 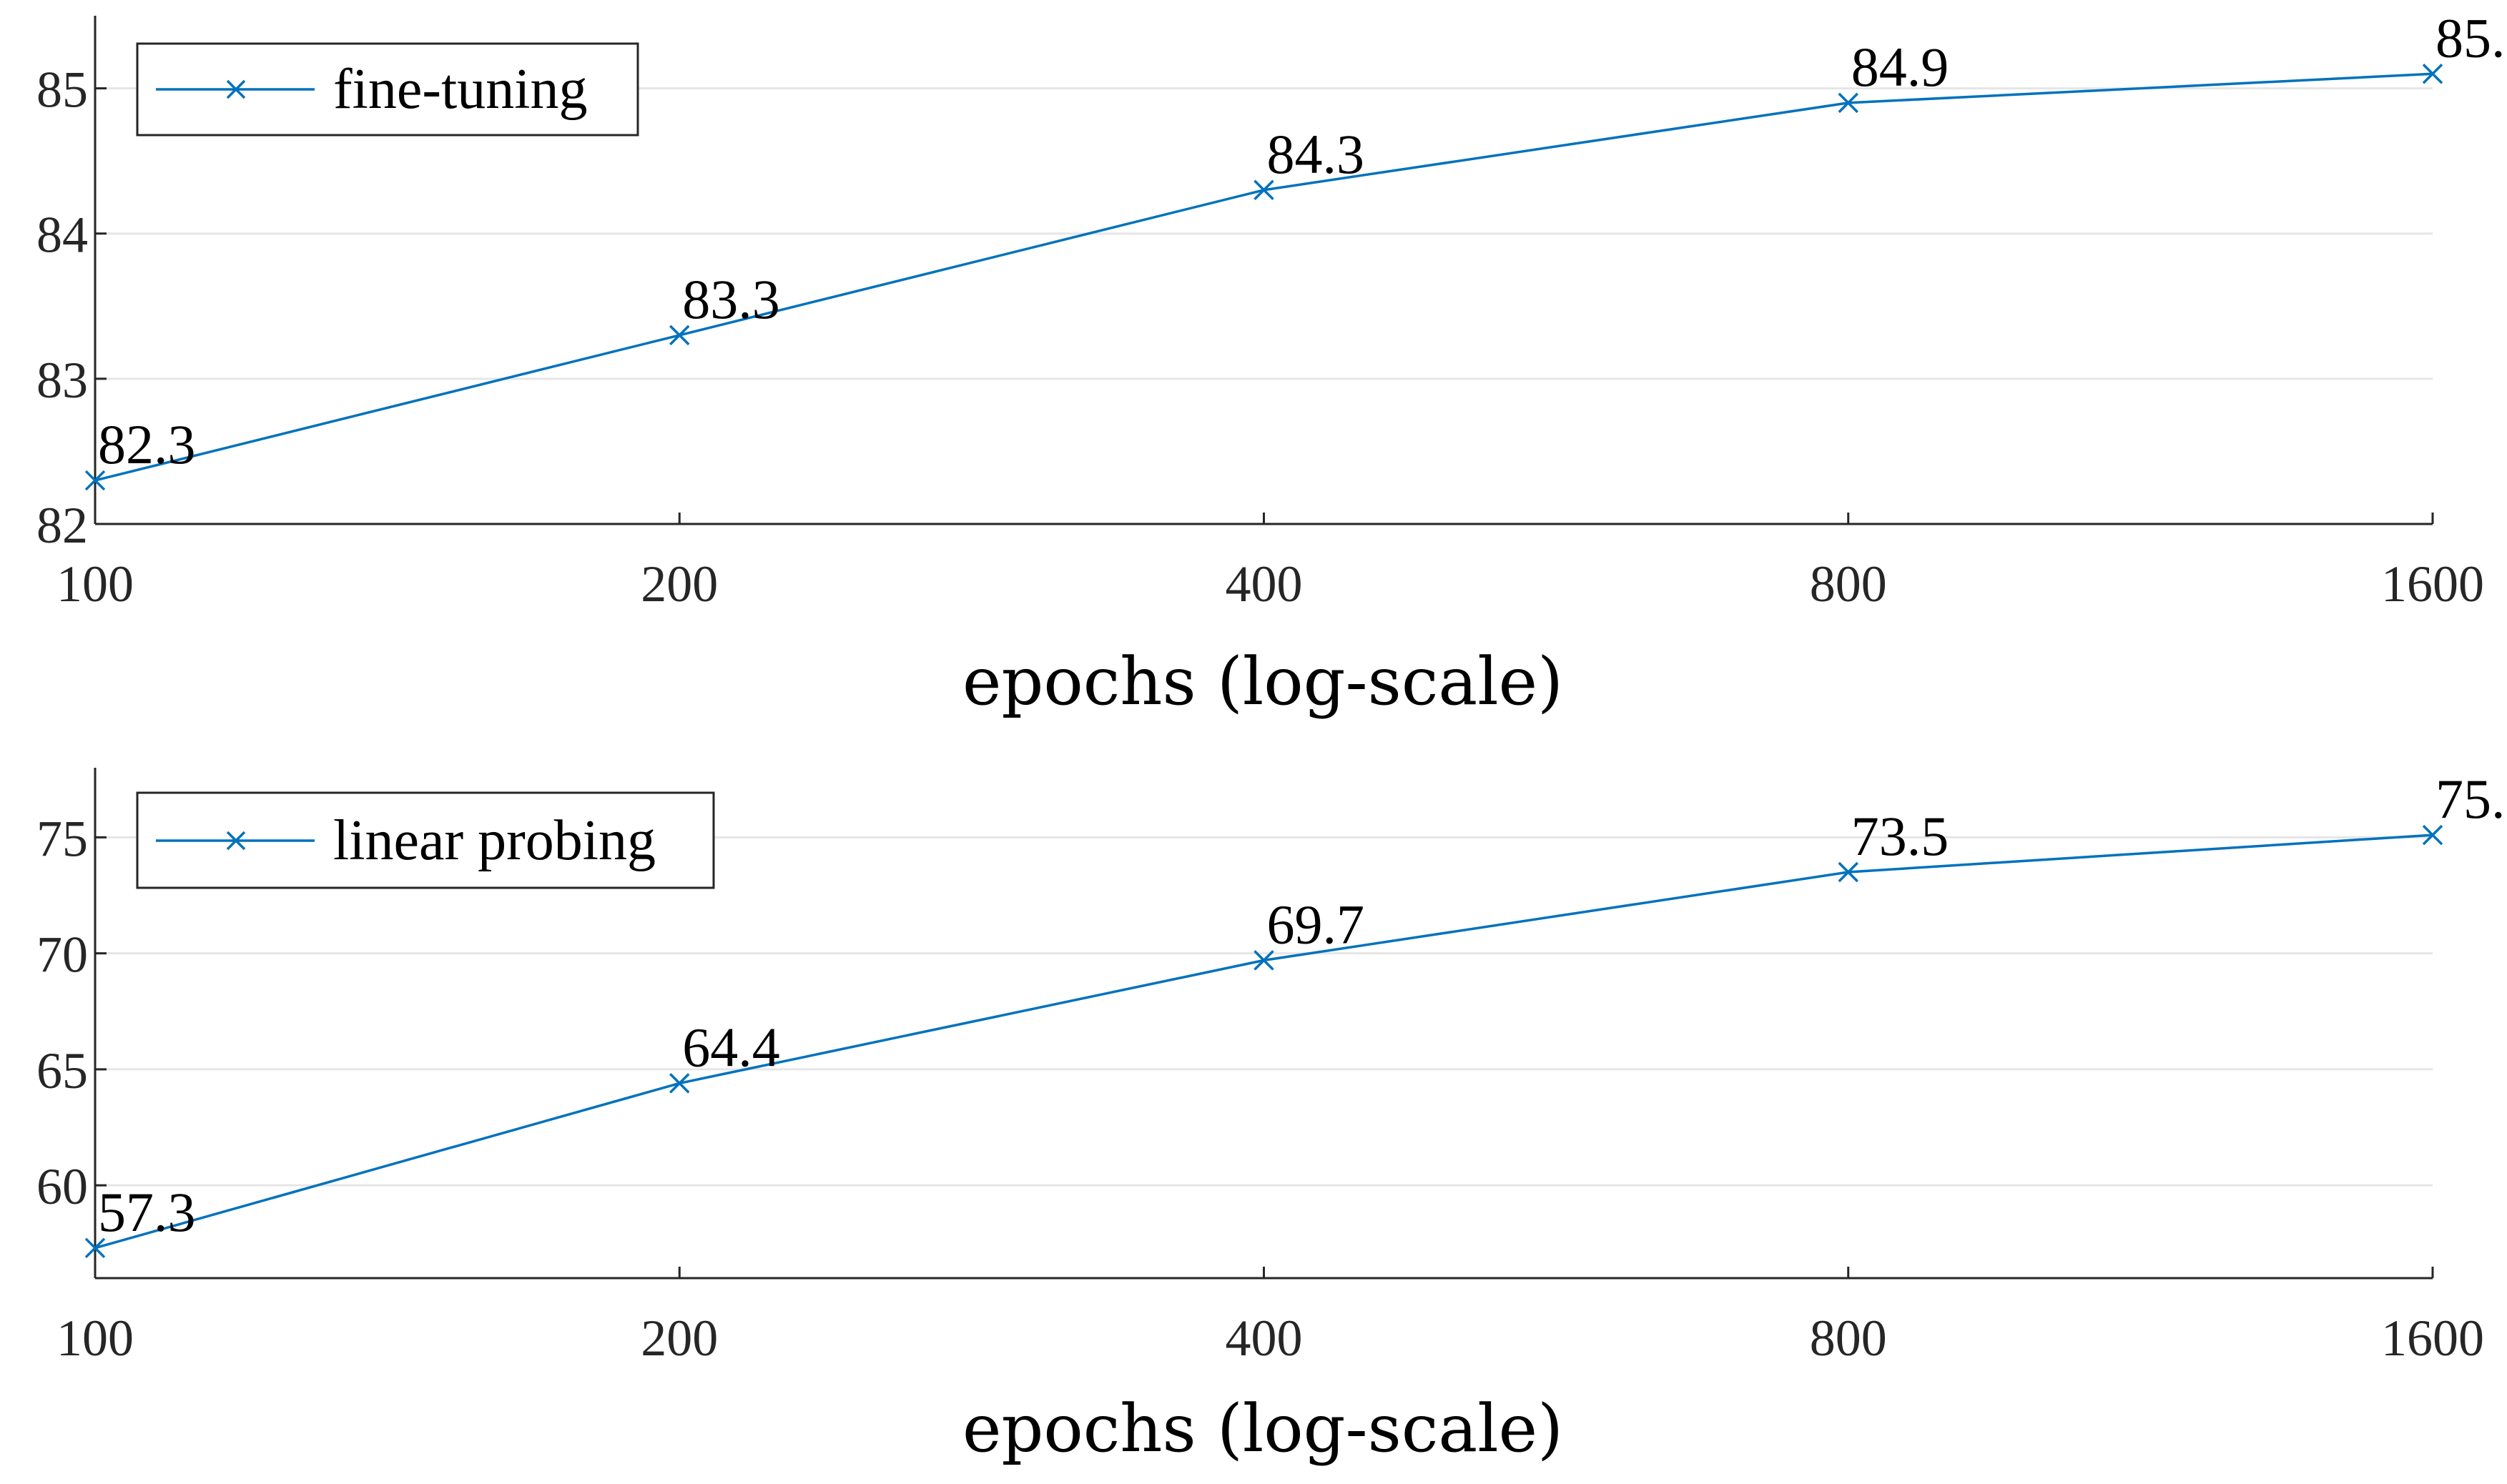 What do you see at coordinates (2471, 799) in the screenshot?
I see `data-label: 75.1` at bounding box center [2471, 799].